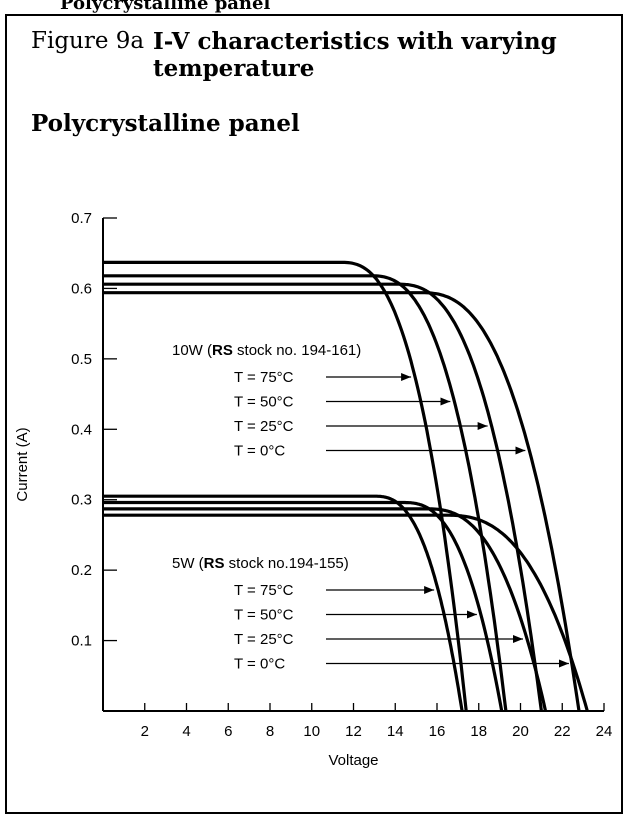  I want to click on cut-off-heading: Polycrystalline panel, so click(165, 7).